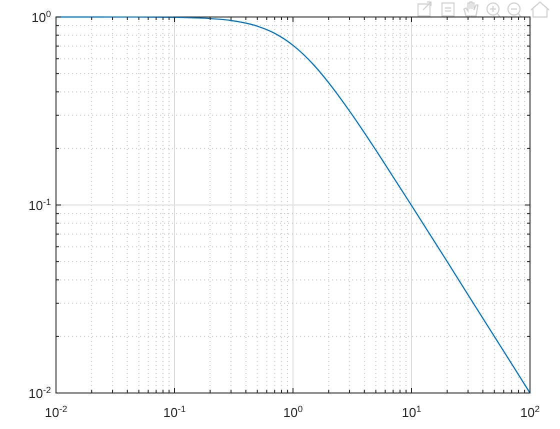 This screenshot has width=560, height=429. I want to click on y-tick-label: 10$^{0}$, so click(41, 17).